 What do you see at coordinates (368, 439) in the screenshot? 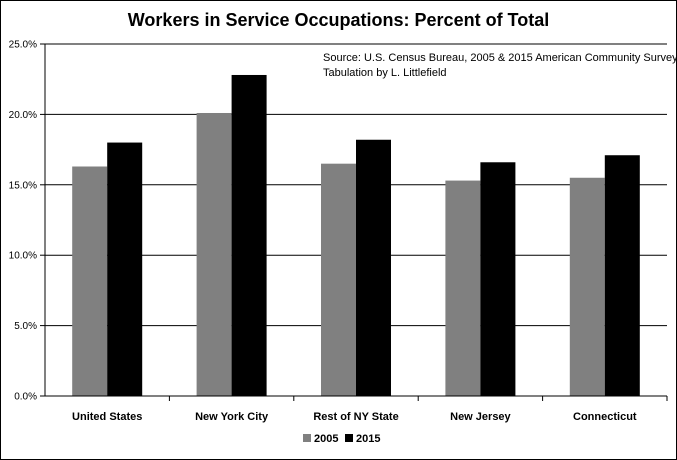
I see `legend-label-2015: 2015` at bounding box center [368, 439].